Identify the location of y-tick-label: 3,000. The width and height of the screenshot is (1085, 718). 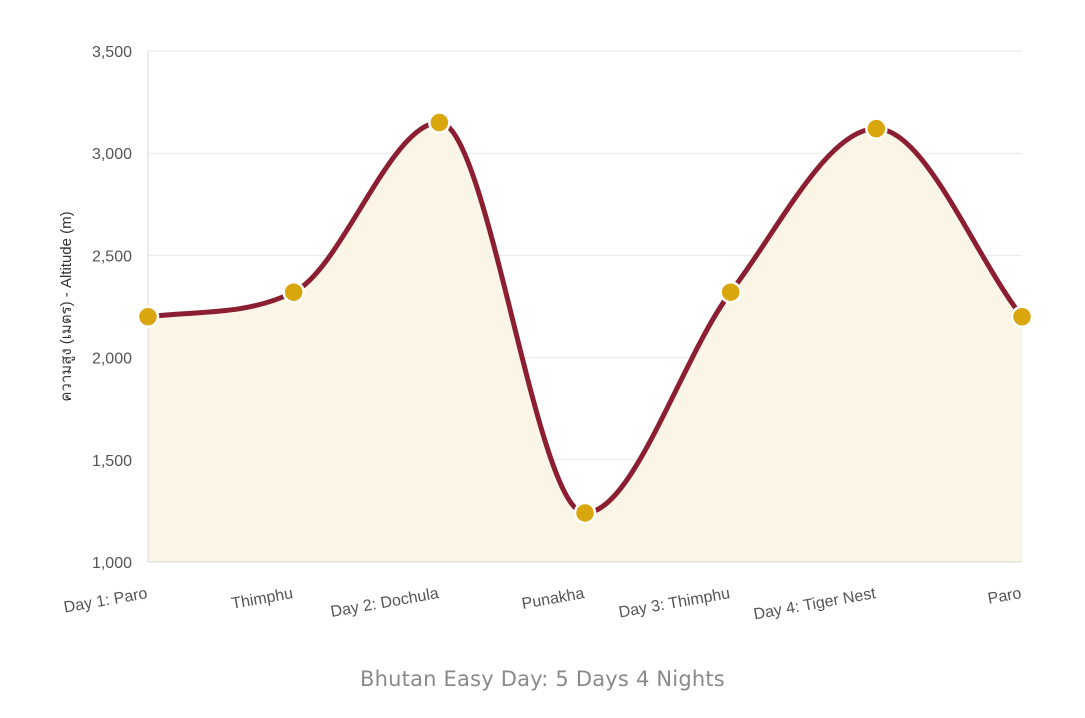
(112, 154).